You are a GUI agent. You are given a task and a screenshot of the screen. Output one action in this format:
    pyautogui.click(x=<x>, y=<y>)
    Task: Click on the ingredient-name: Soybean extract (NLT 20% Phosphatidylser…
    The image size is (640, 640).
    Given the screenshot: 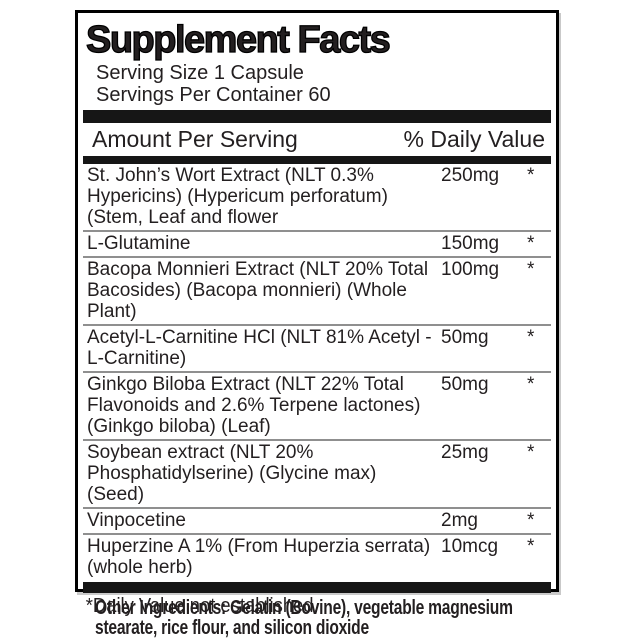 What is the action you would take?
    pyautogui.click(x=232, y=473)
    